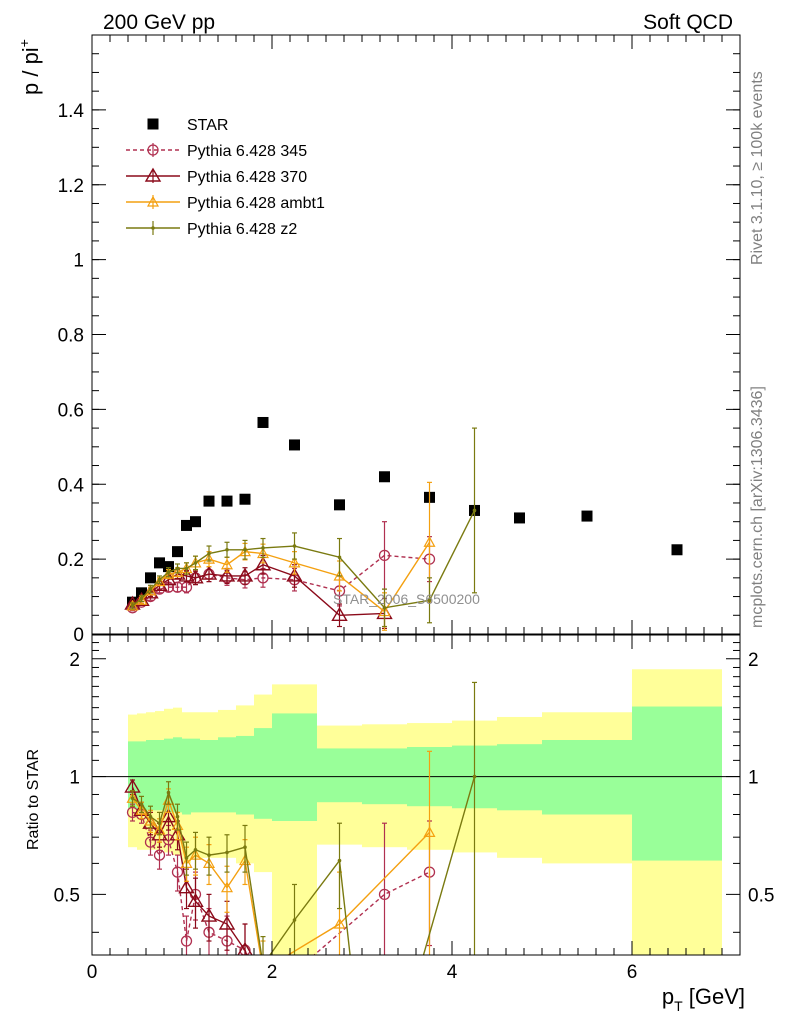 The width and height of the screenshot is (786, 1024). Describe the element at coordinates (761, 895) in the screenshot. I see `ratio-ytick-label-right-0: 0.5` at that location.